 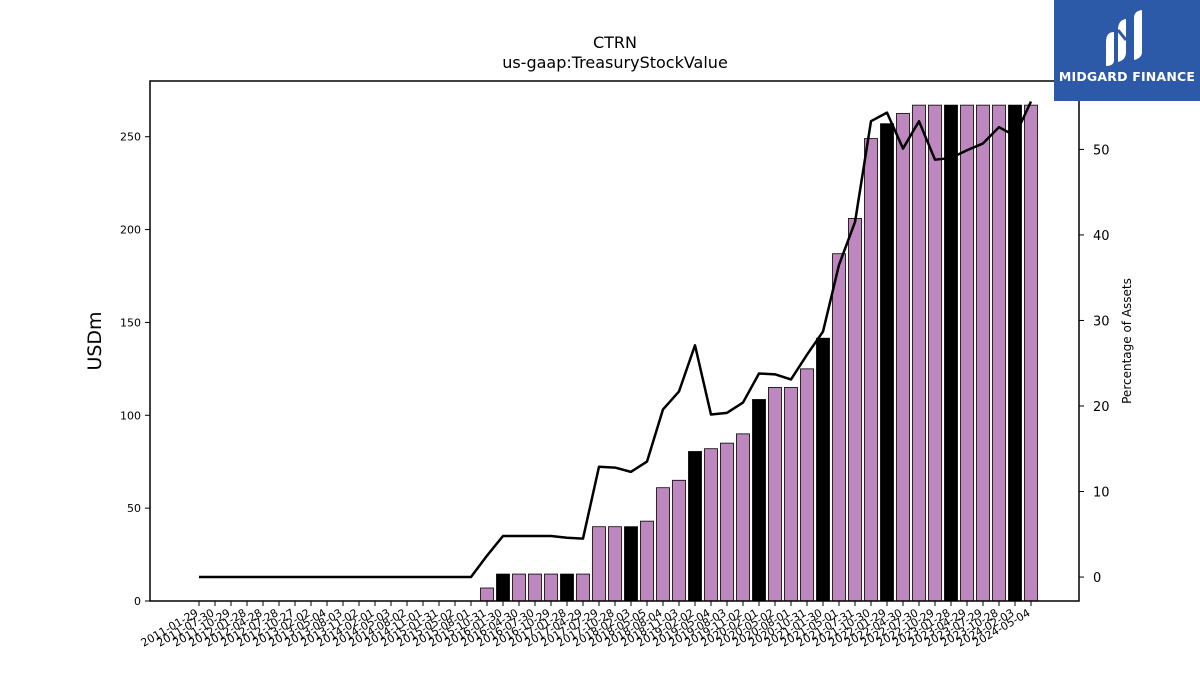 What do you see at coordinates (130, 137) in the screenshot?
I see `y-tick-label: 250` at bounding box center [130, 137].